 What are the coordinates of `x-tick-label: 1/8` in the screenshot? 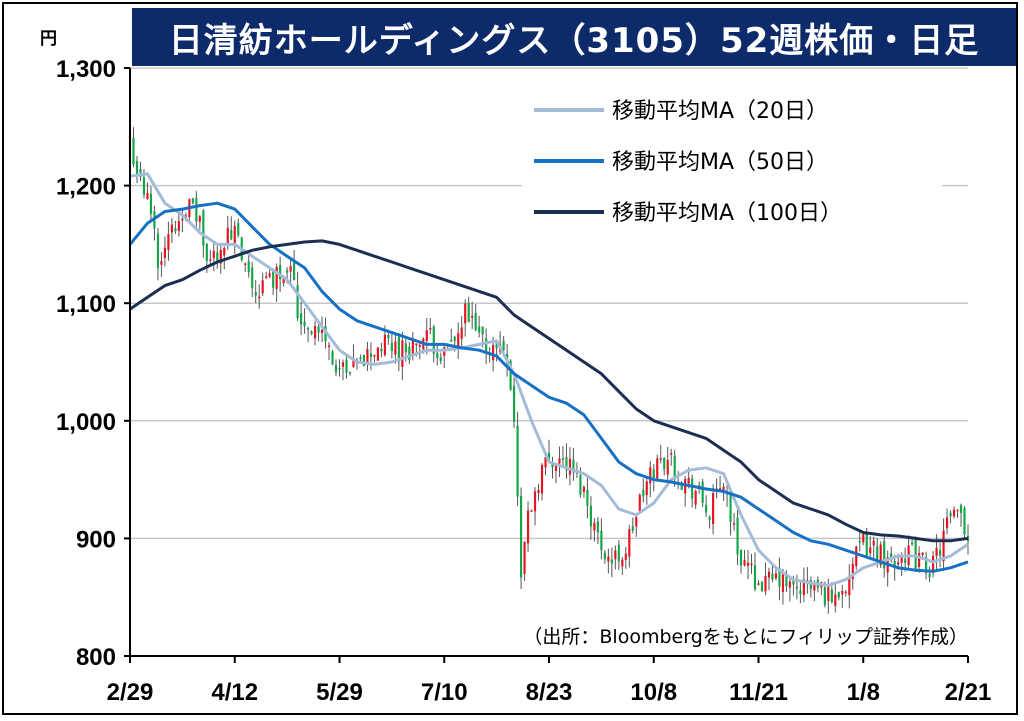 It's located at (863, 692).